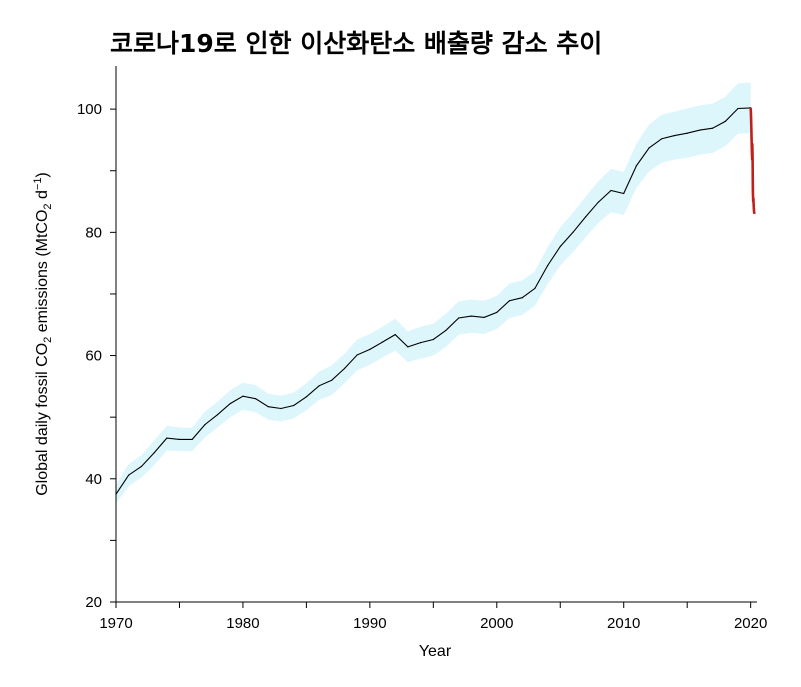  I want to click on y-tick-layer: 20 40 60 80 100, so click(96, 356).